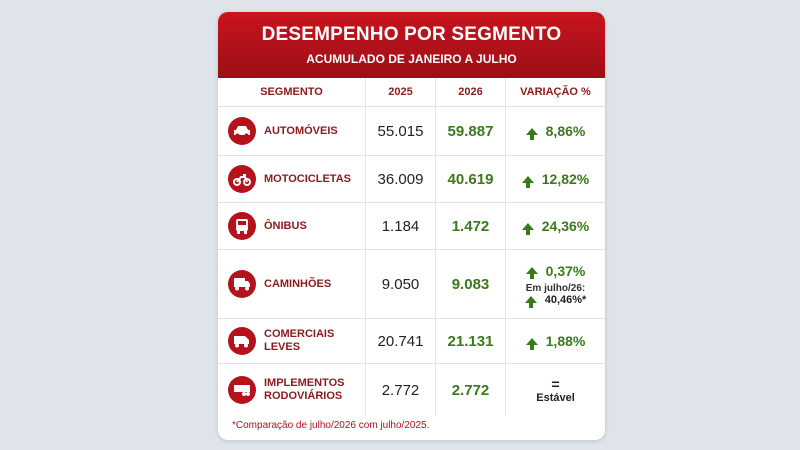  What do you see at coordinates (555, 398) in the screenshot?
I see `status: Estável` at bounding box center [555, 398].